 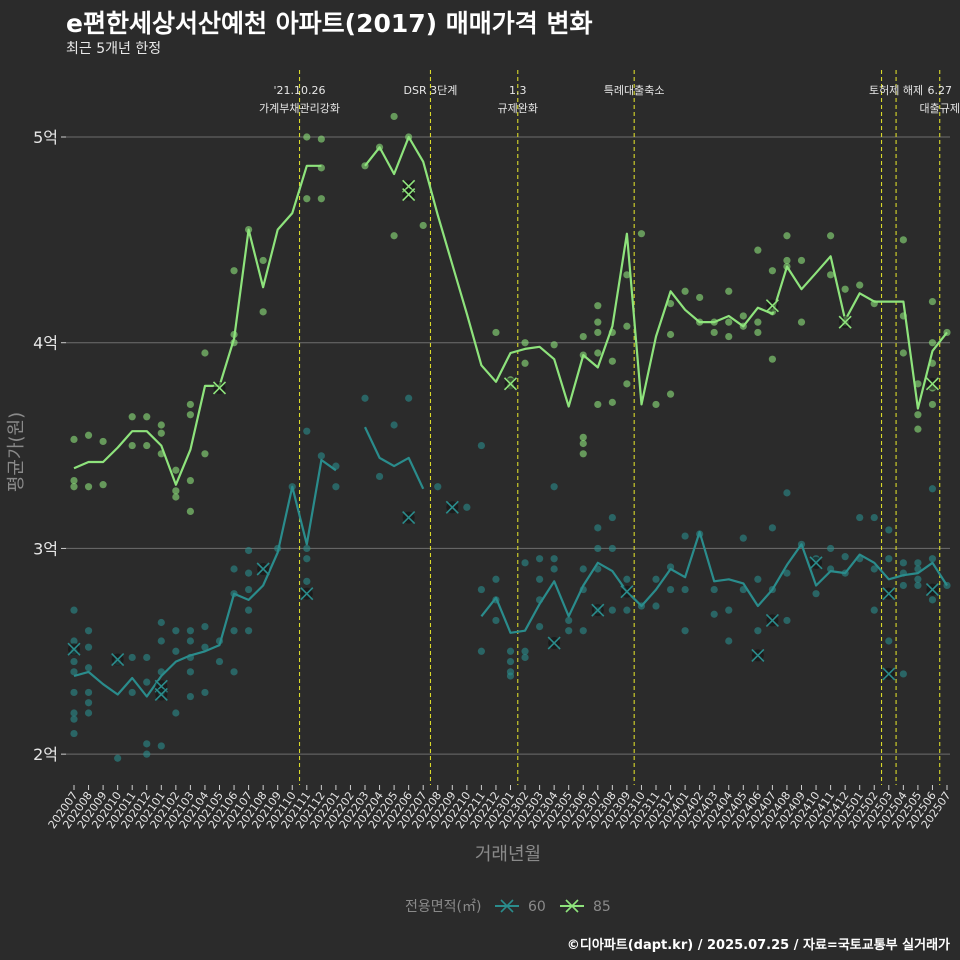 I want to click on legend-title: 전용면적(㎡), so click(x=443, y=907).